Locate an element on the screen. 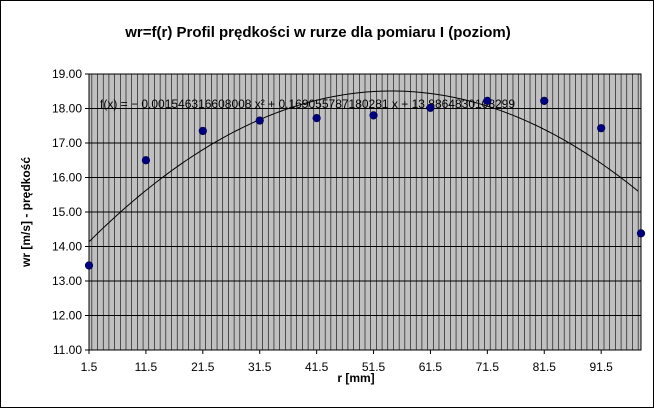 This screenshot has width=654, height=408. y-tick-label: 13.00 is located at coordinates (67, 281).